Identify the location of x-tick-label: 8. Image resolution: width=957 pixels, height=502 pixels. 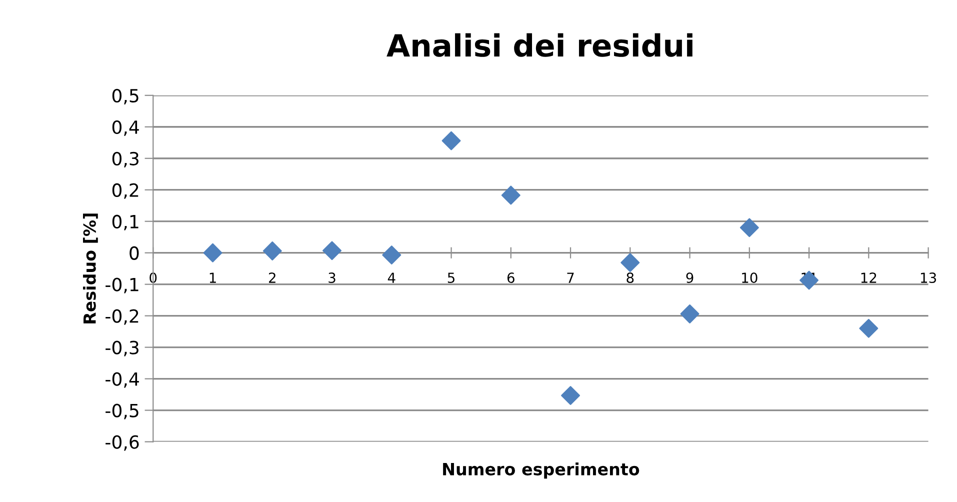
(630, 278).